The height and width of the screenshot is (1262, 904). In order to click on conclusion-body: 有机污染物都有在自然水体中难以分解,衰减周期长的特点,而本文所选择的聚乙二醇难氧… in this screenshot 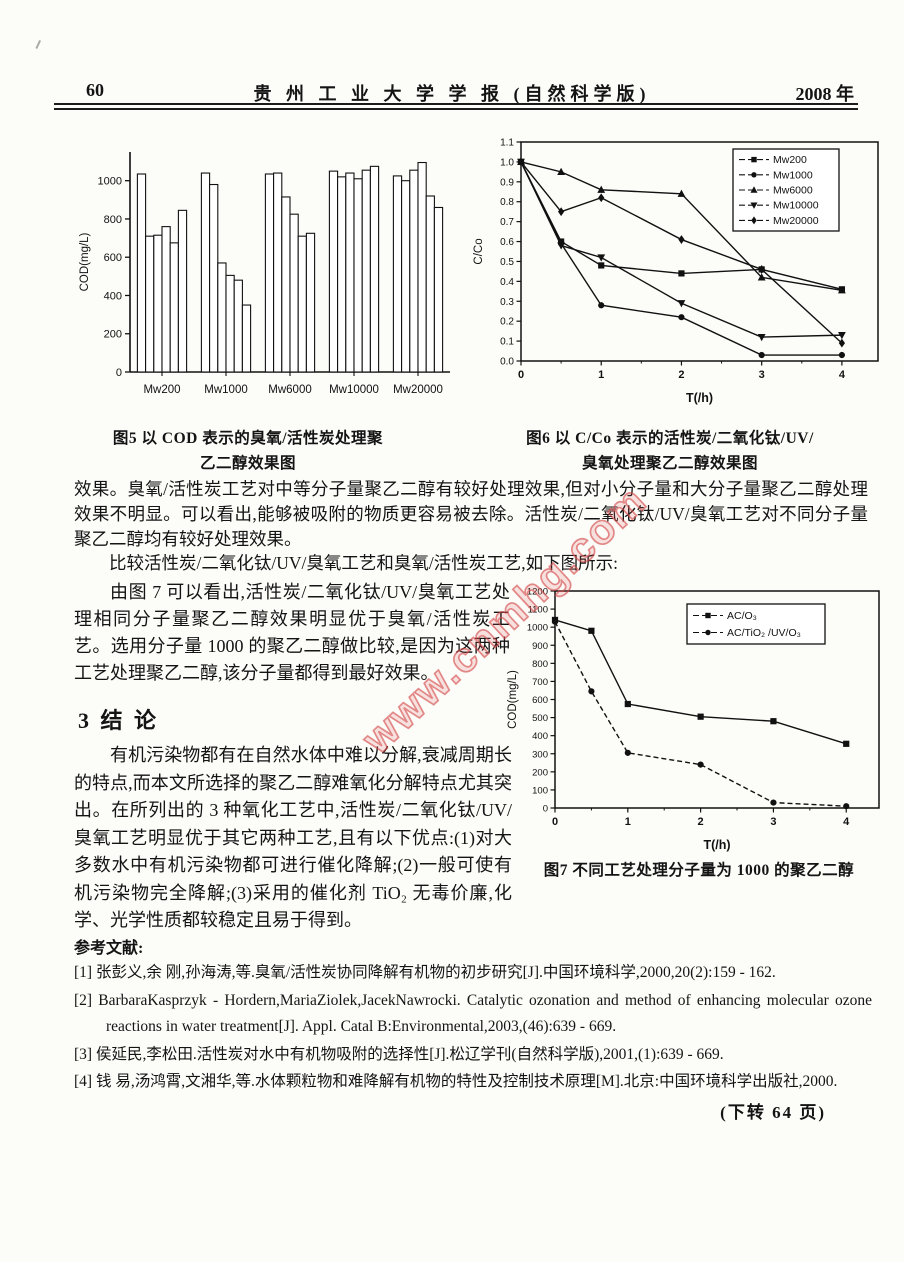, I will do `click(293, 837)`.